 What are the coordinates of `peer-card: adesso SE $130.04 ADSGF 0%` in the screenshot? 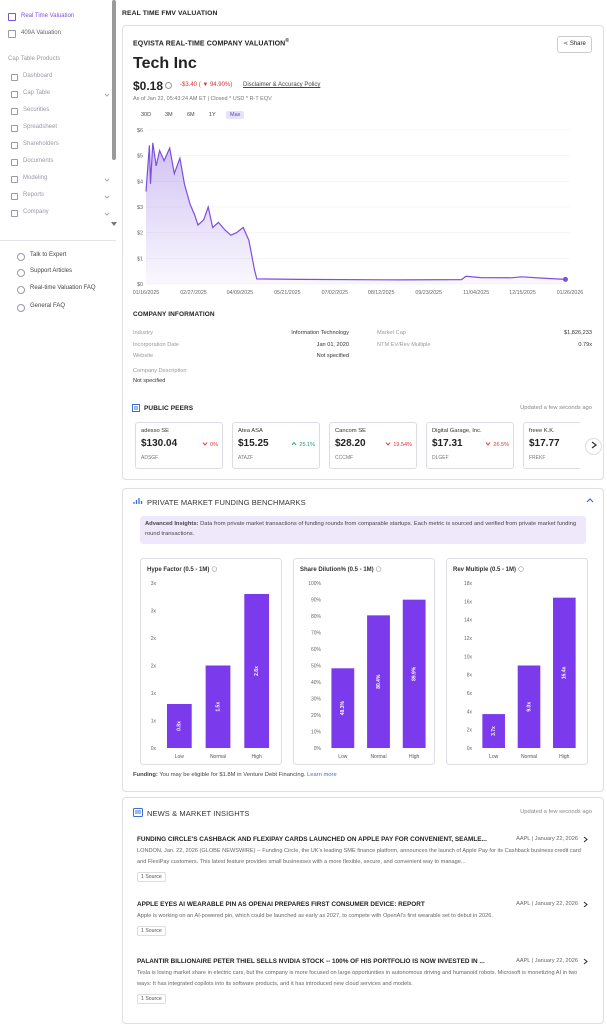 It's located at (179, 445).